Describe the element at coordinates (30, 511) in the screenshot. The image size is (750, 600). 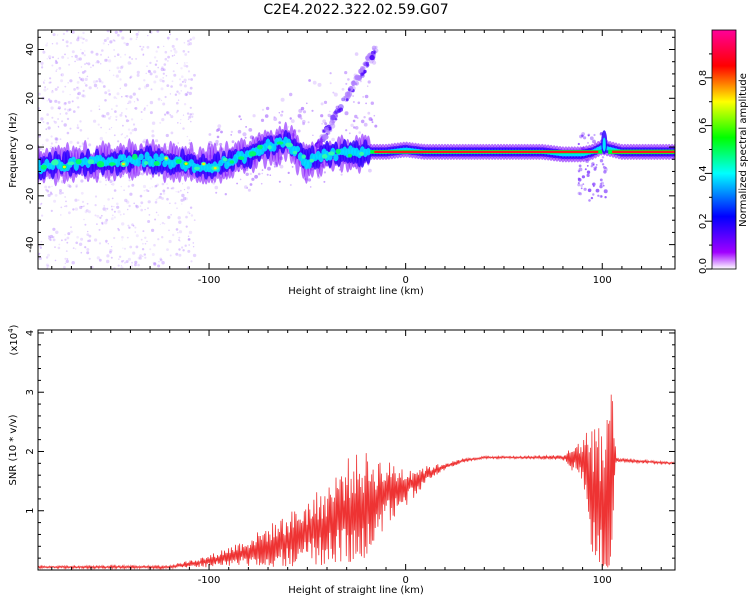
I see `y-tick-label: 1` at that location.